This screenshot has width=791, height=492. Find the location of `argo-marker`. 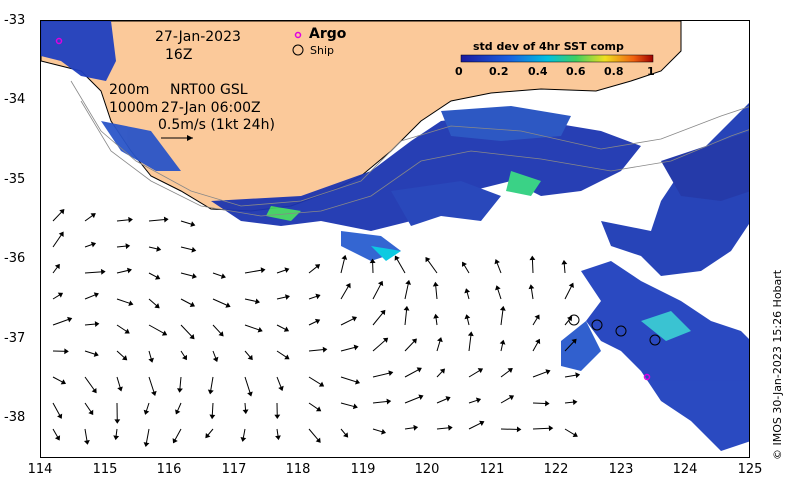

argo-marker is located at coordinates (647, 377).